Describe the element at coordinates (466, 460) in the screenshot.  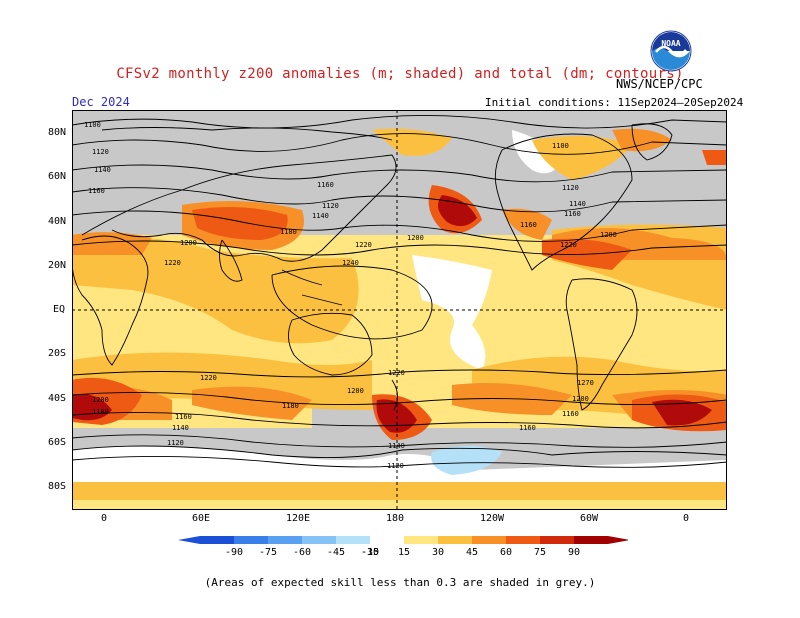
I see `blue-anomaly-area` at that location.